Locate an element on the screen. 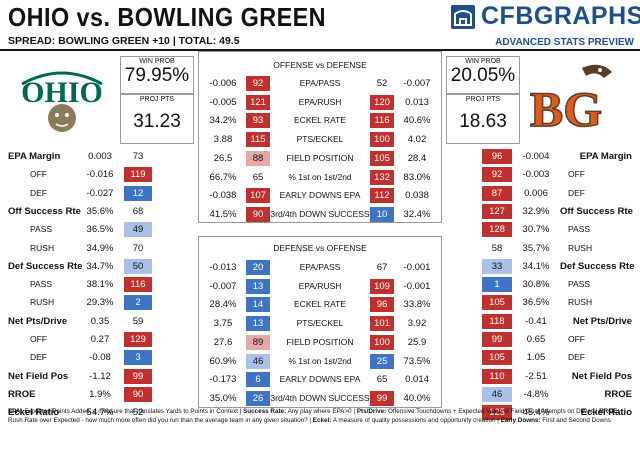  left-stat-rank: 90 is located at coordinates (138, 394).